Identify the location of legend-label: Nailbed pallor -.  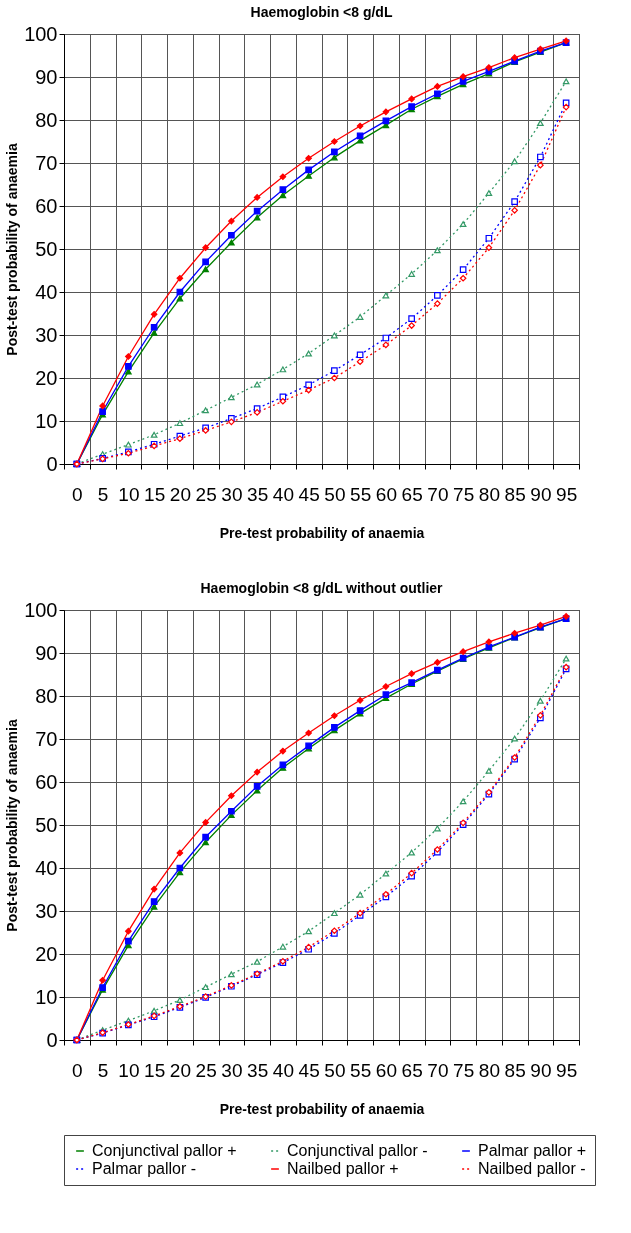
(532, 1168).